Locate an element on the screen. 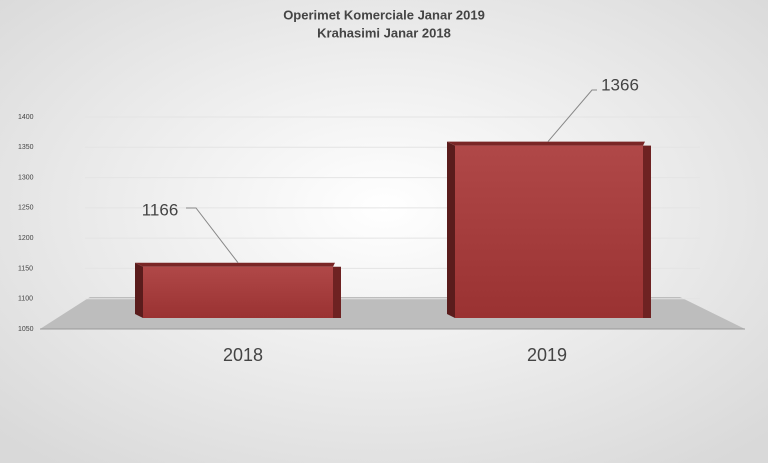 This screenshot has width=768, height=463. data-label: 1166 is located at coordinates (160, 209).